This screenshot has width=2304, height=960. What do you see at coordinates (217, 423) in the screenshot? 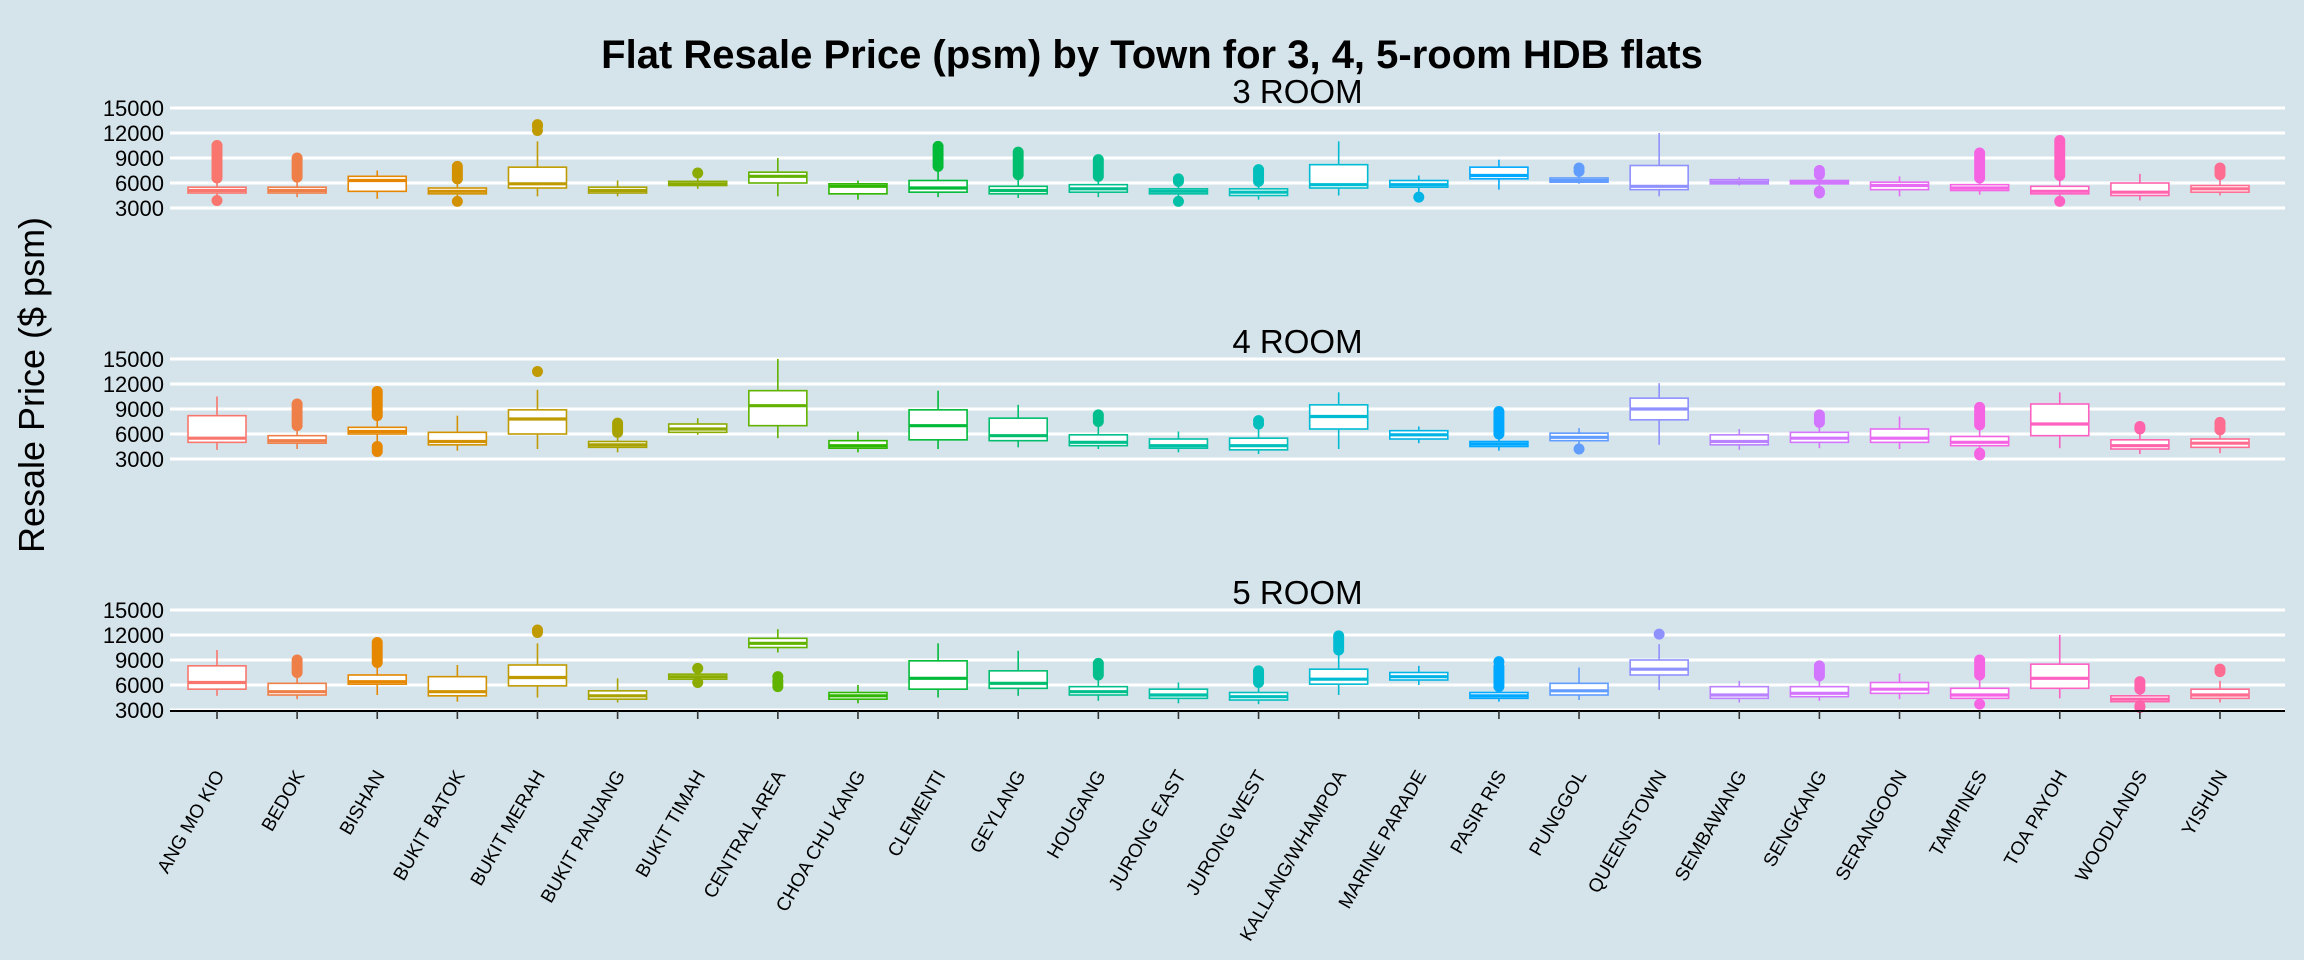
I see `box-ang-mo-kio` at bounding box center [217, 423].